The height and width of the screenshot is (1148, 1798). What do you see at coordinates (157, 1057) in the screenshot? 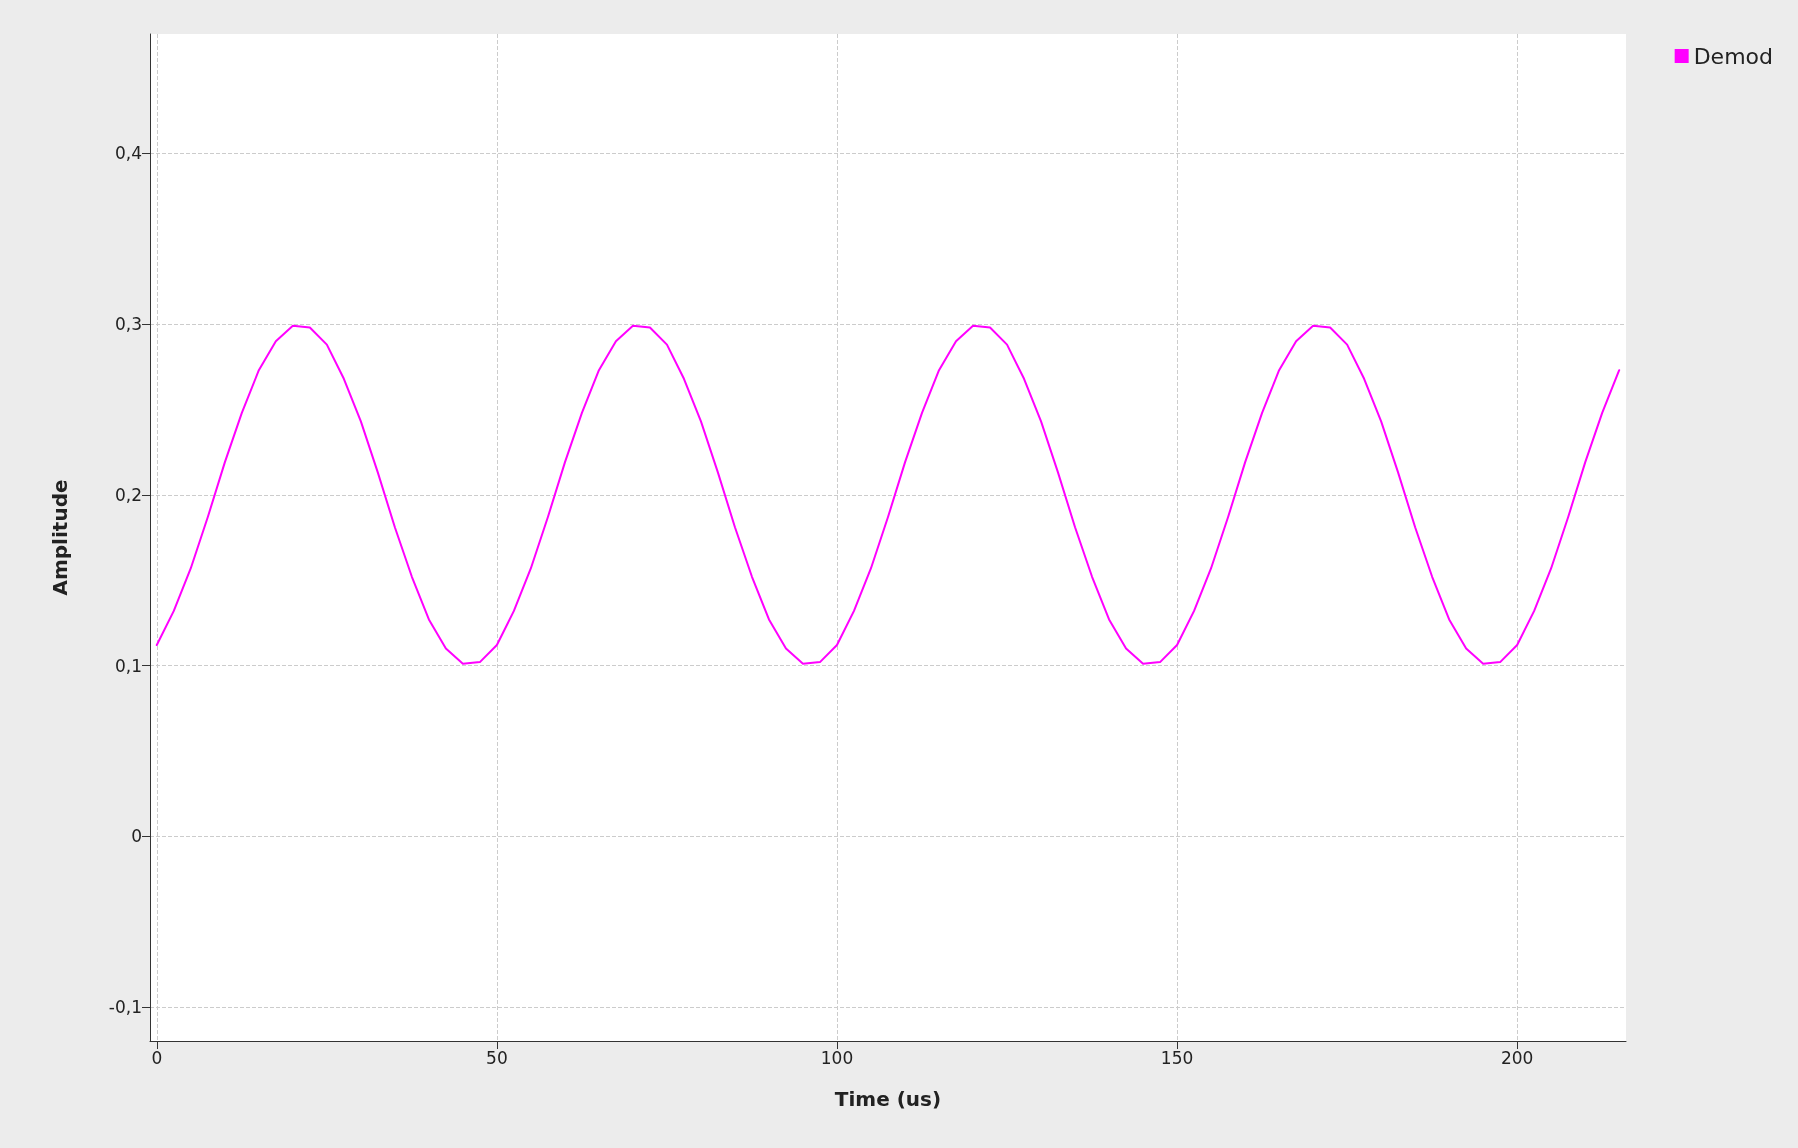
I see `x-tick-label: 0` at bounding box center [157, 1057].